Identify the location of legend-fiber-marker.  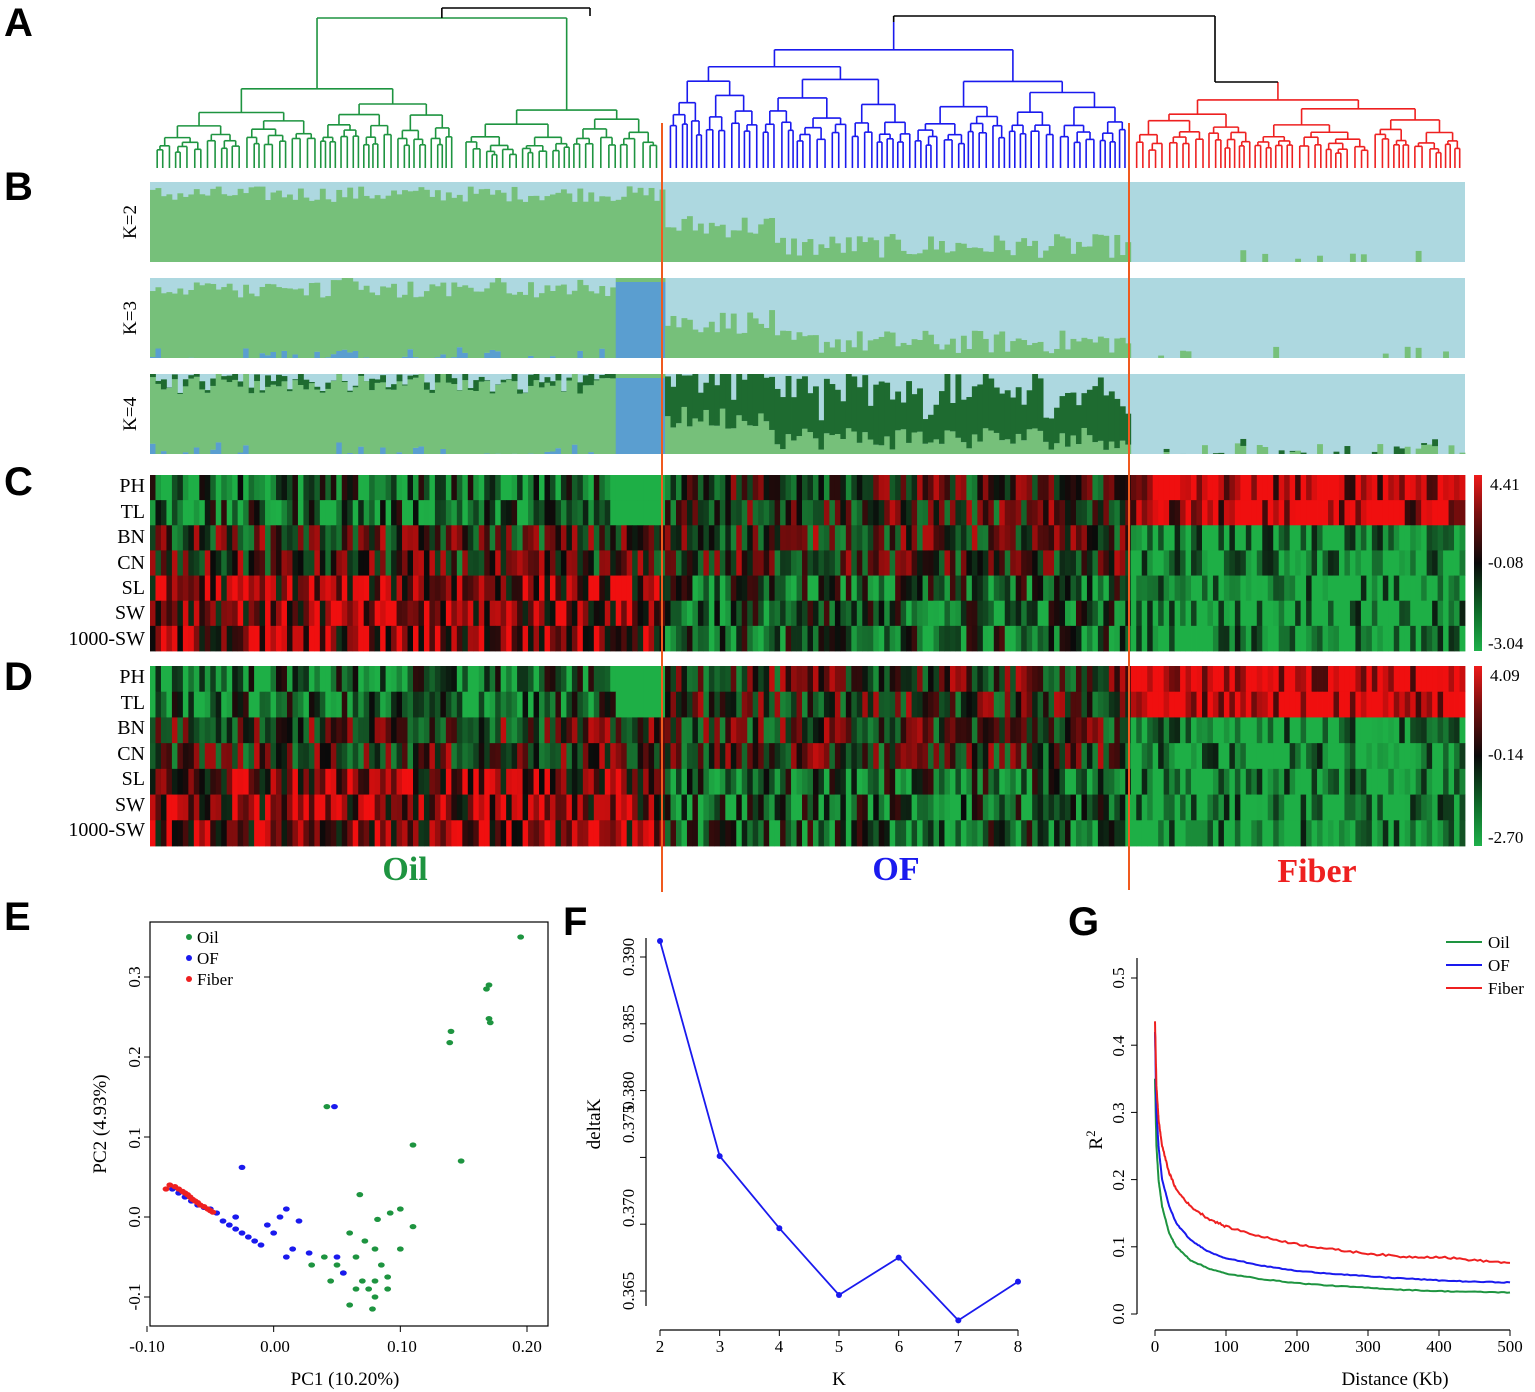
(189, 979).